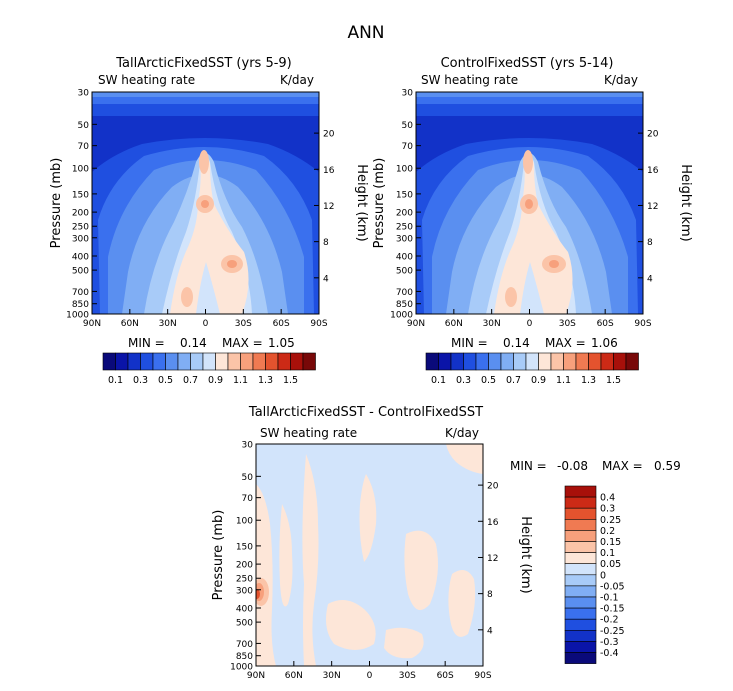  What do you see at coordinates (187, 297) in the screenshot?
I see `field-max-bottom` at bounding box center [187, 297].